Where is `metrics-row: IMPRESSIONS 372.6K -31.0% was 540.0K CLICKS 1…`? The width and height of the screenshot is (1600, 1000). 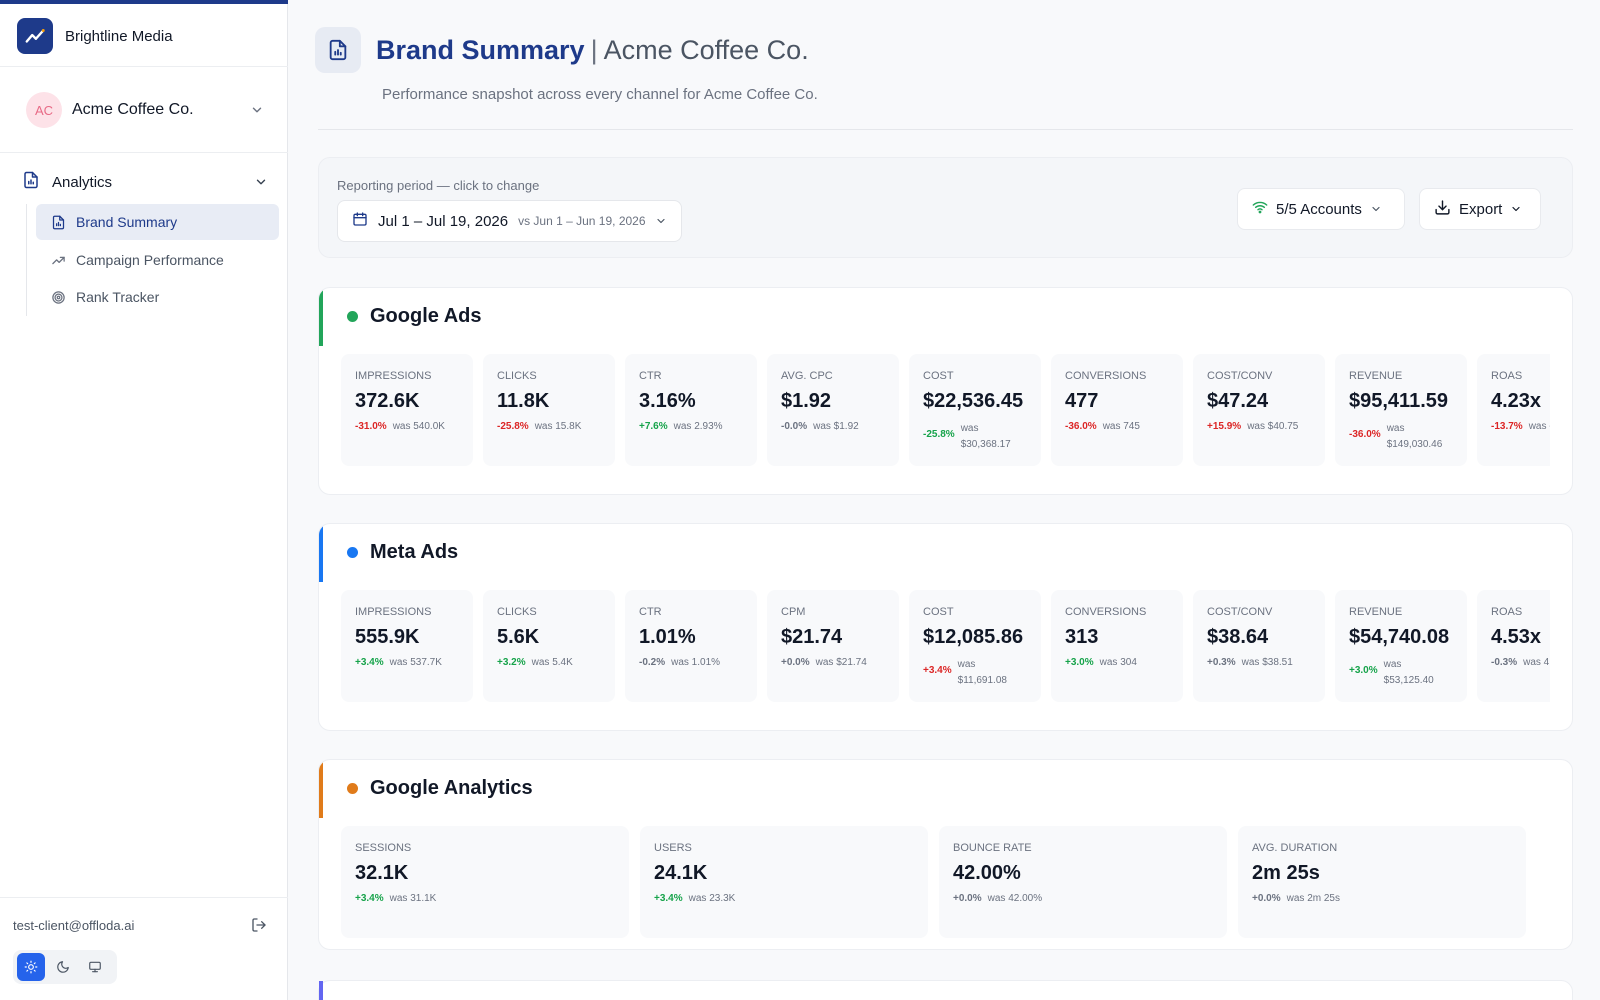
metrics-row: IMPRESSIONS 372.6K -31.0% was 540.0K CLICKS 1… is located at coordinates (945, 410).